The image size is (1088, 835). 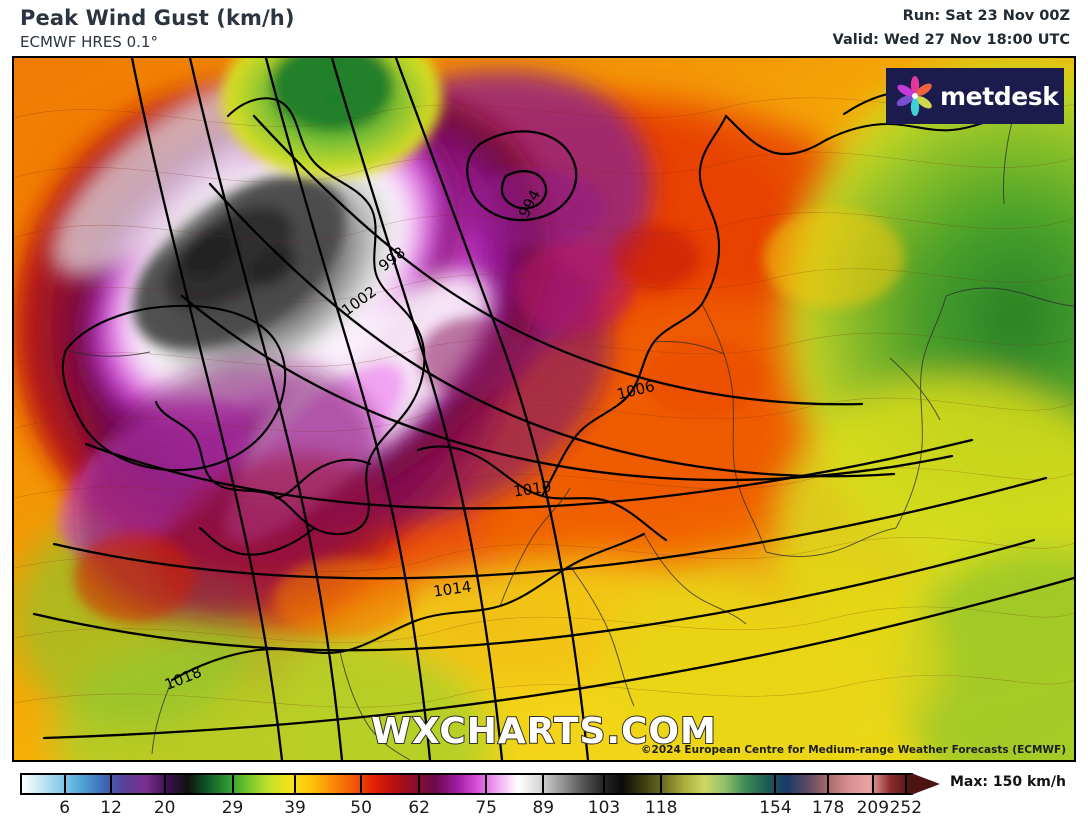 I want to click on colorbar-tick-label: 75, so click(x=486, y=808).